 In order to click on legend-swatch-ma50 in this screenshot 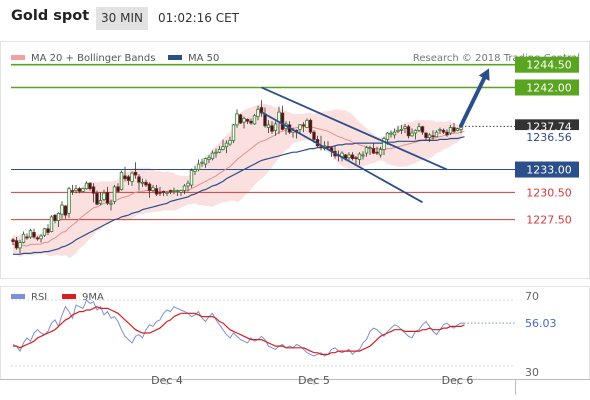, I will do `click(175, 57)`.